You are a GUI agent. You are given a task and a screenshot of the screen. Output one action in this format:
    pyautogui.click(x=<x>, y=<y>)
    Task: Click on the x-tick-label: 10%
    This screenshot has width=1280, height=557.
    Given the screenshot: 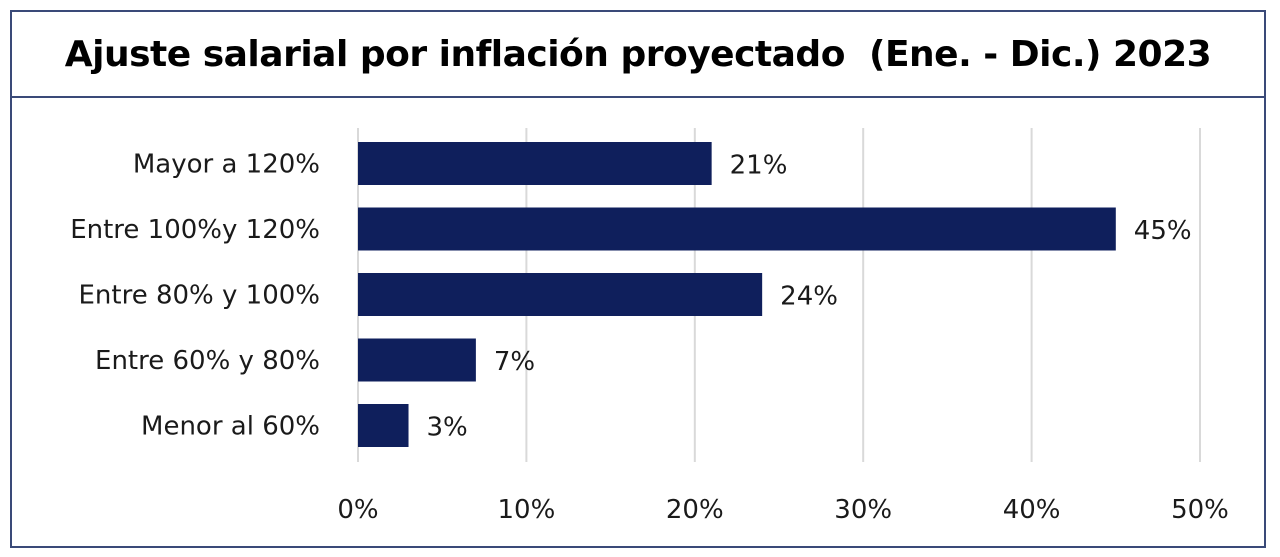 What is the action you would take?
    pyautogui.click(x=527, y=510)
    